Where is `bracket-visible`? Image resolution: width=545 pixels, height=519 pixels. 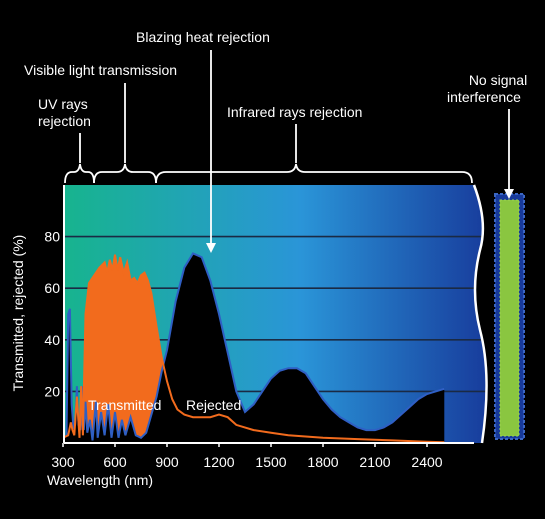 bracket-visible is located at coordinates (125, 173).